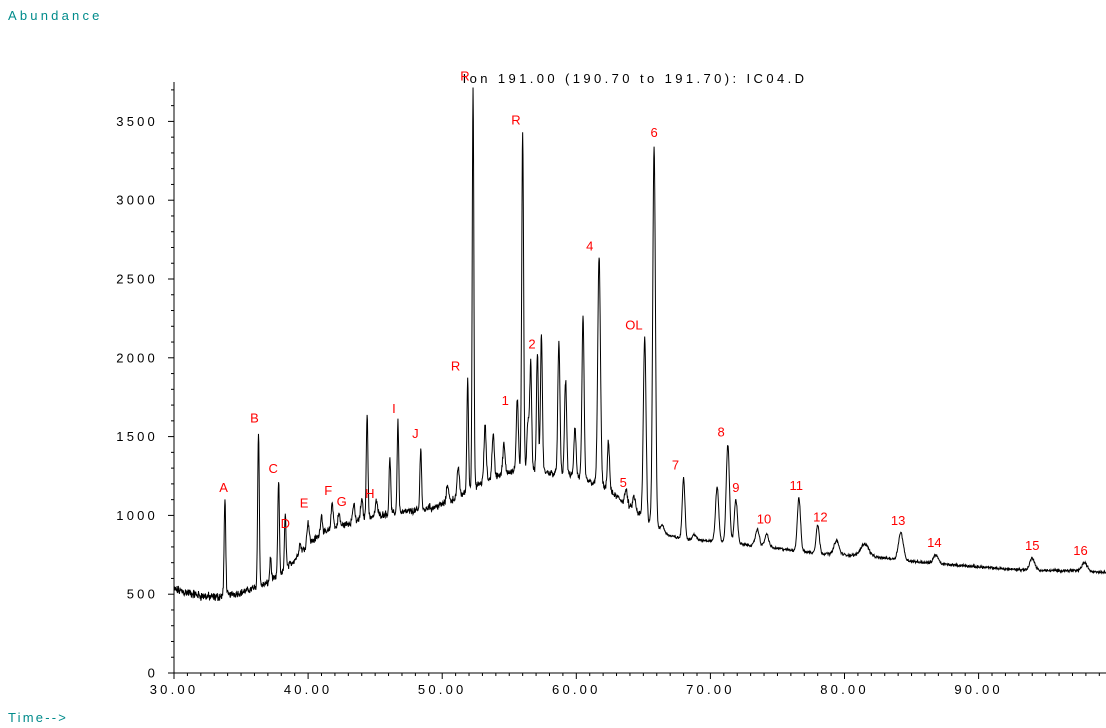 Image resolution: width=1106 pixels, height=728 pixels. I want to click on peak-label: 11, so click(796, 485).